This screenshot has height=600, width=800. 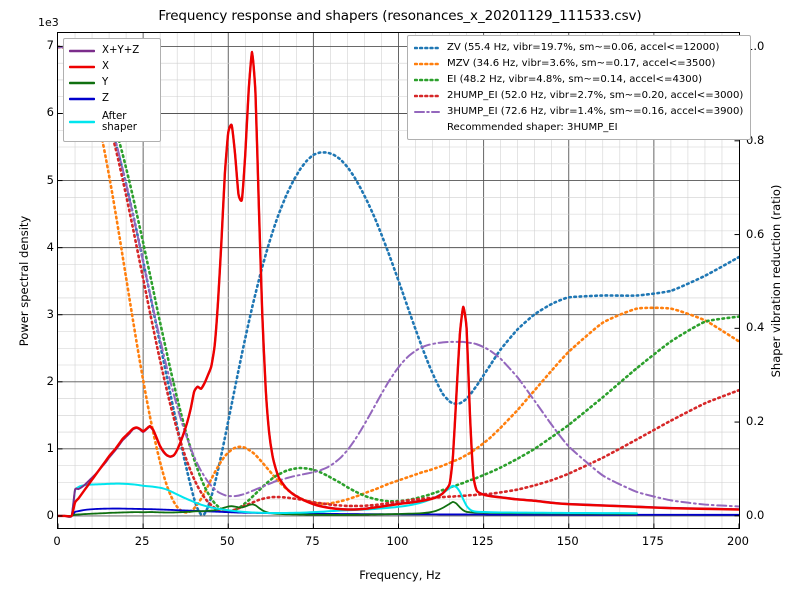 I want to click on y-axis-right-label: Shaper vibration reduction (ratio), so click(x=776, y=280).